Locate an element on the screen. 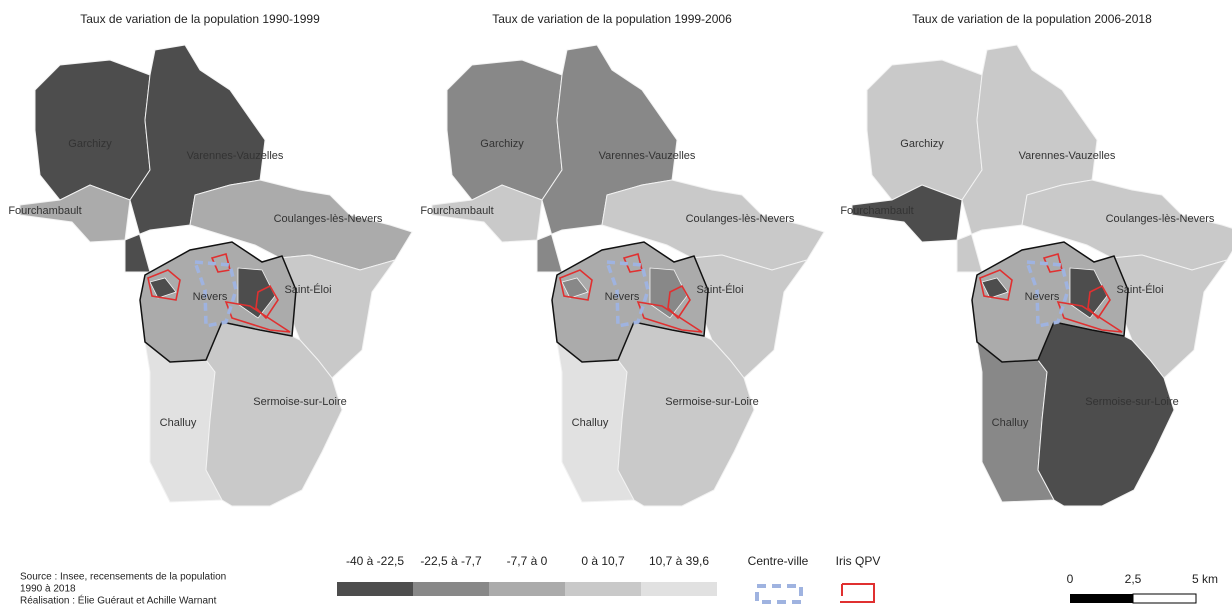  legend-class-label: 10,7 à 39,6 is located at coordinates (679, 561).